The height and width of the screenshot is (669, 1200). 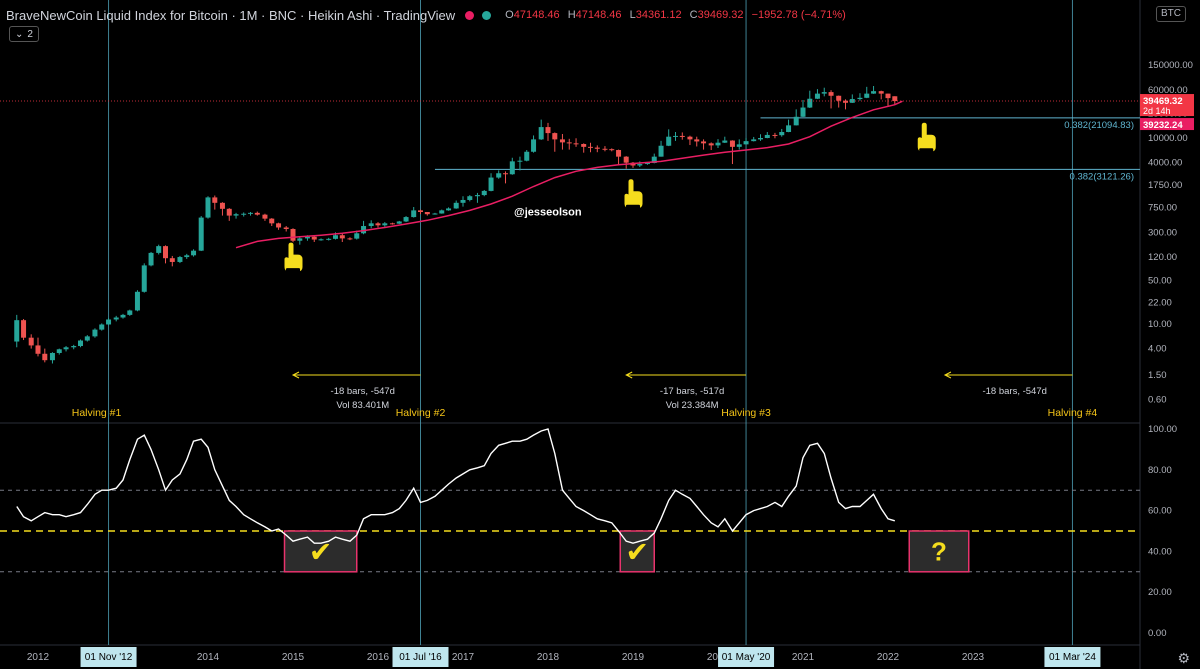 I want to click on time-tick-label: 2018, so click(x=548, y=657).